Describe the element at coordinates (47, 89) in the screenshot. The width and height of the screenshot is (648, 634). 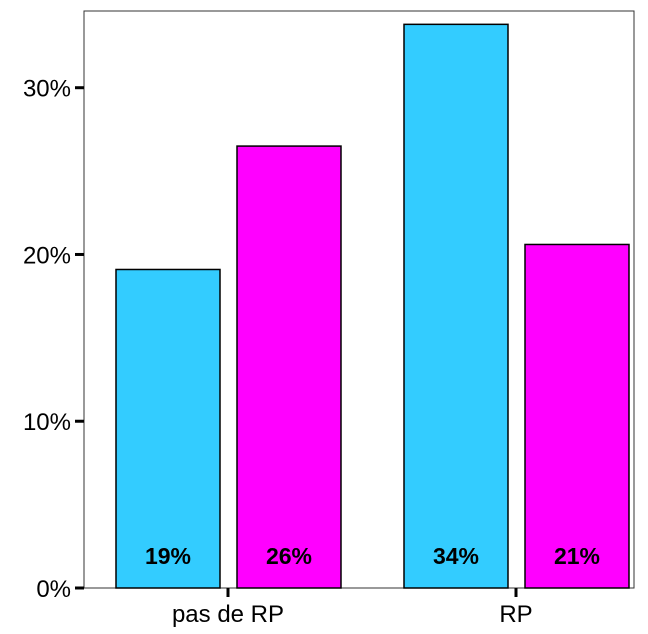
I see `y-tick-label: 30%` at that location.